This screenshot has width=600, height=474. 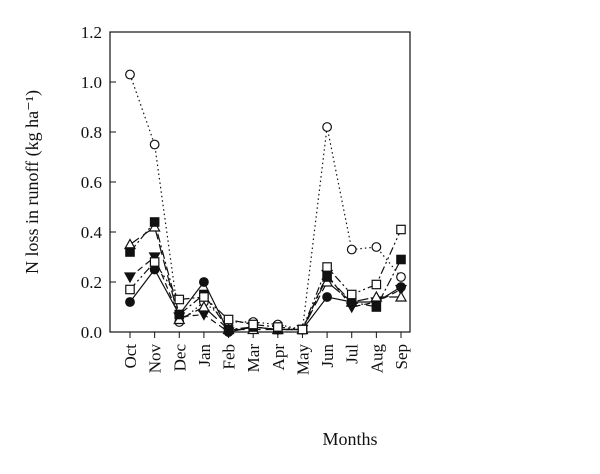 What do you see at coordinates (266, 353) in the screenshot?
I see `x-axis: Oct Nov Dec Jan Feb Mar Apr May Jun Jul Aug Sep` at bounding box center [266, 353].